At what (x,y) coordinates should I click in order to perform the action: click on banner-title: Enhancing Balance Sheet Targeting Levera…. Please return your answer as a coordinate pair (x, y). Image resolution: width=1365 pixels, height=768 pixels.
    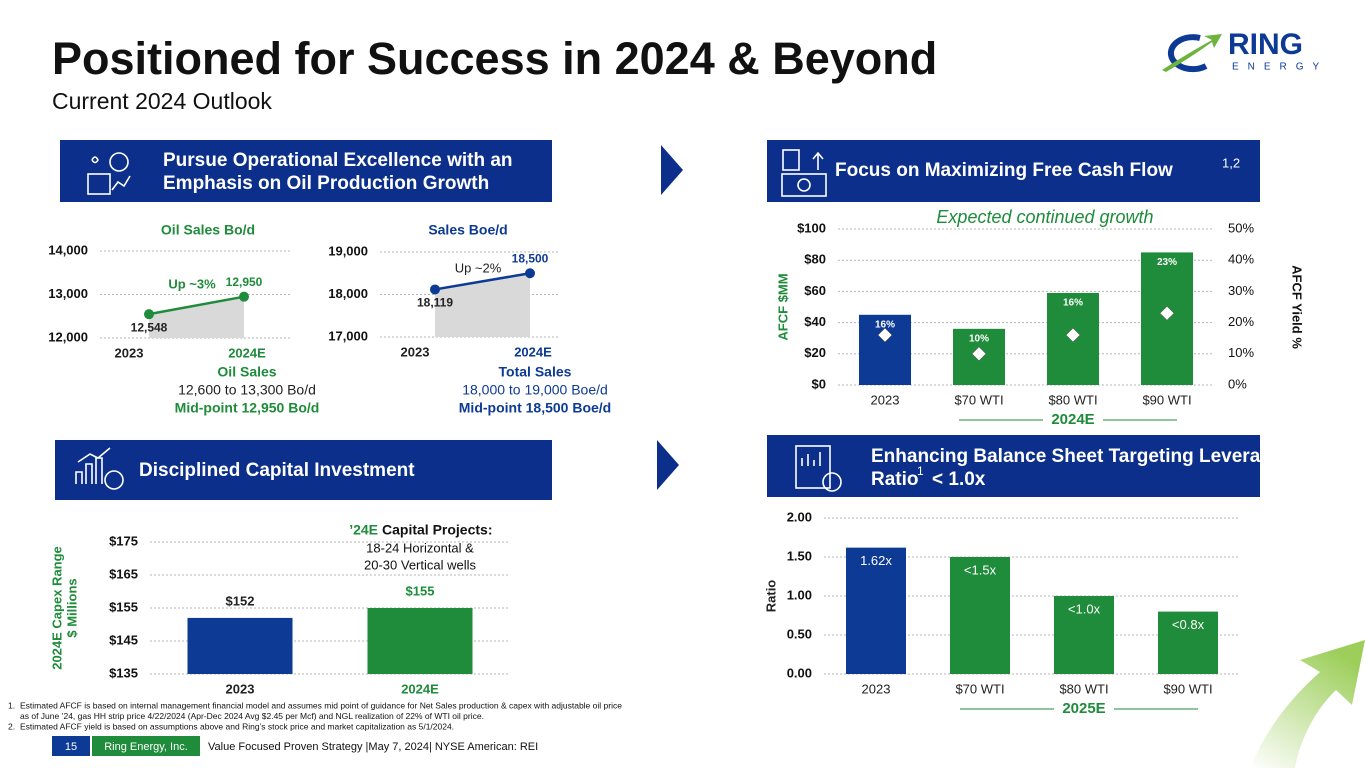
    Looking at the image, I should click on (1076, 456).